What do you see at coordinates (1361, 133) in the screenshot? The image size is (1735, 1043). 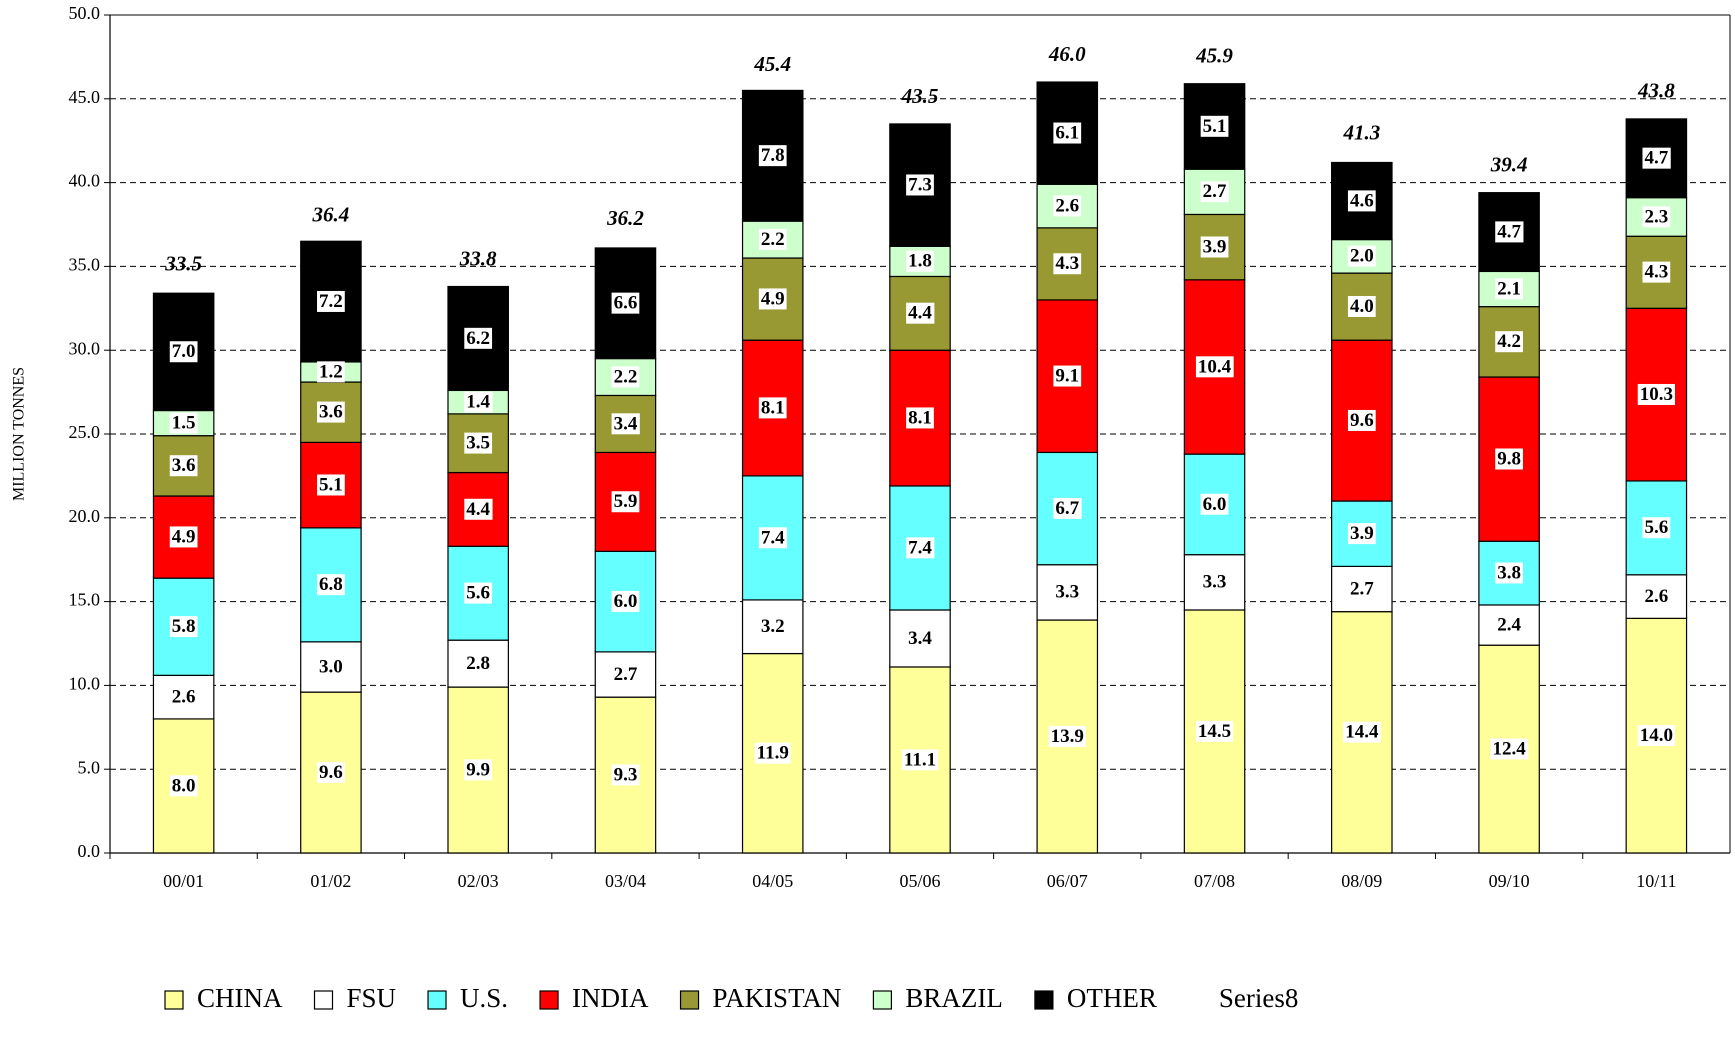 I see `total-label: 41.3` at bounding box center [1361, 133].